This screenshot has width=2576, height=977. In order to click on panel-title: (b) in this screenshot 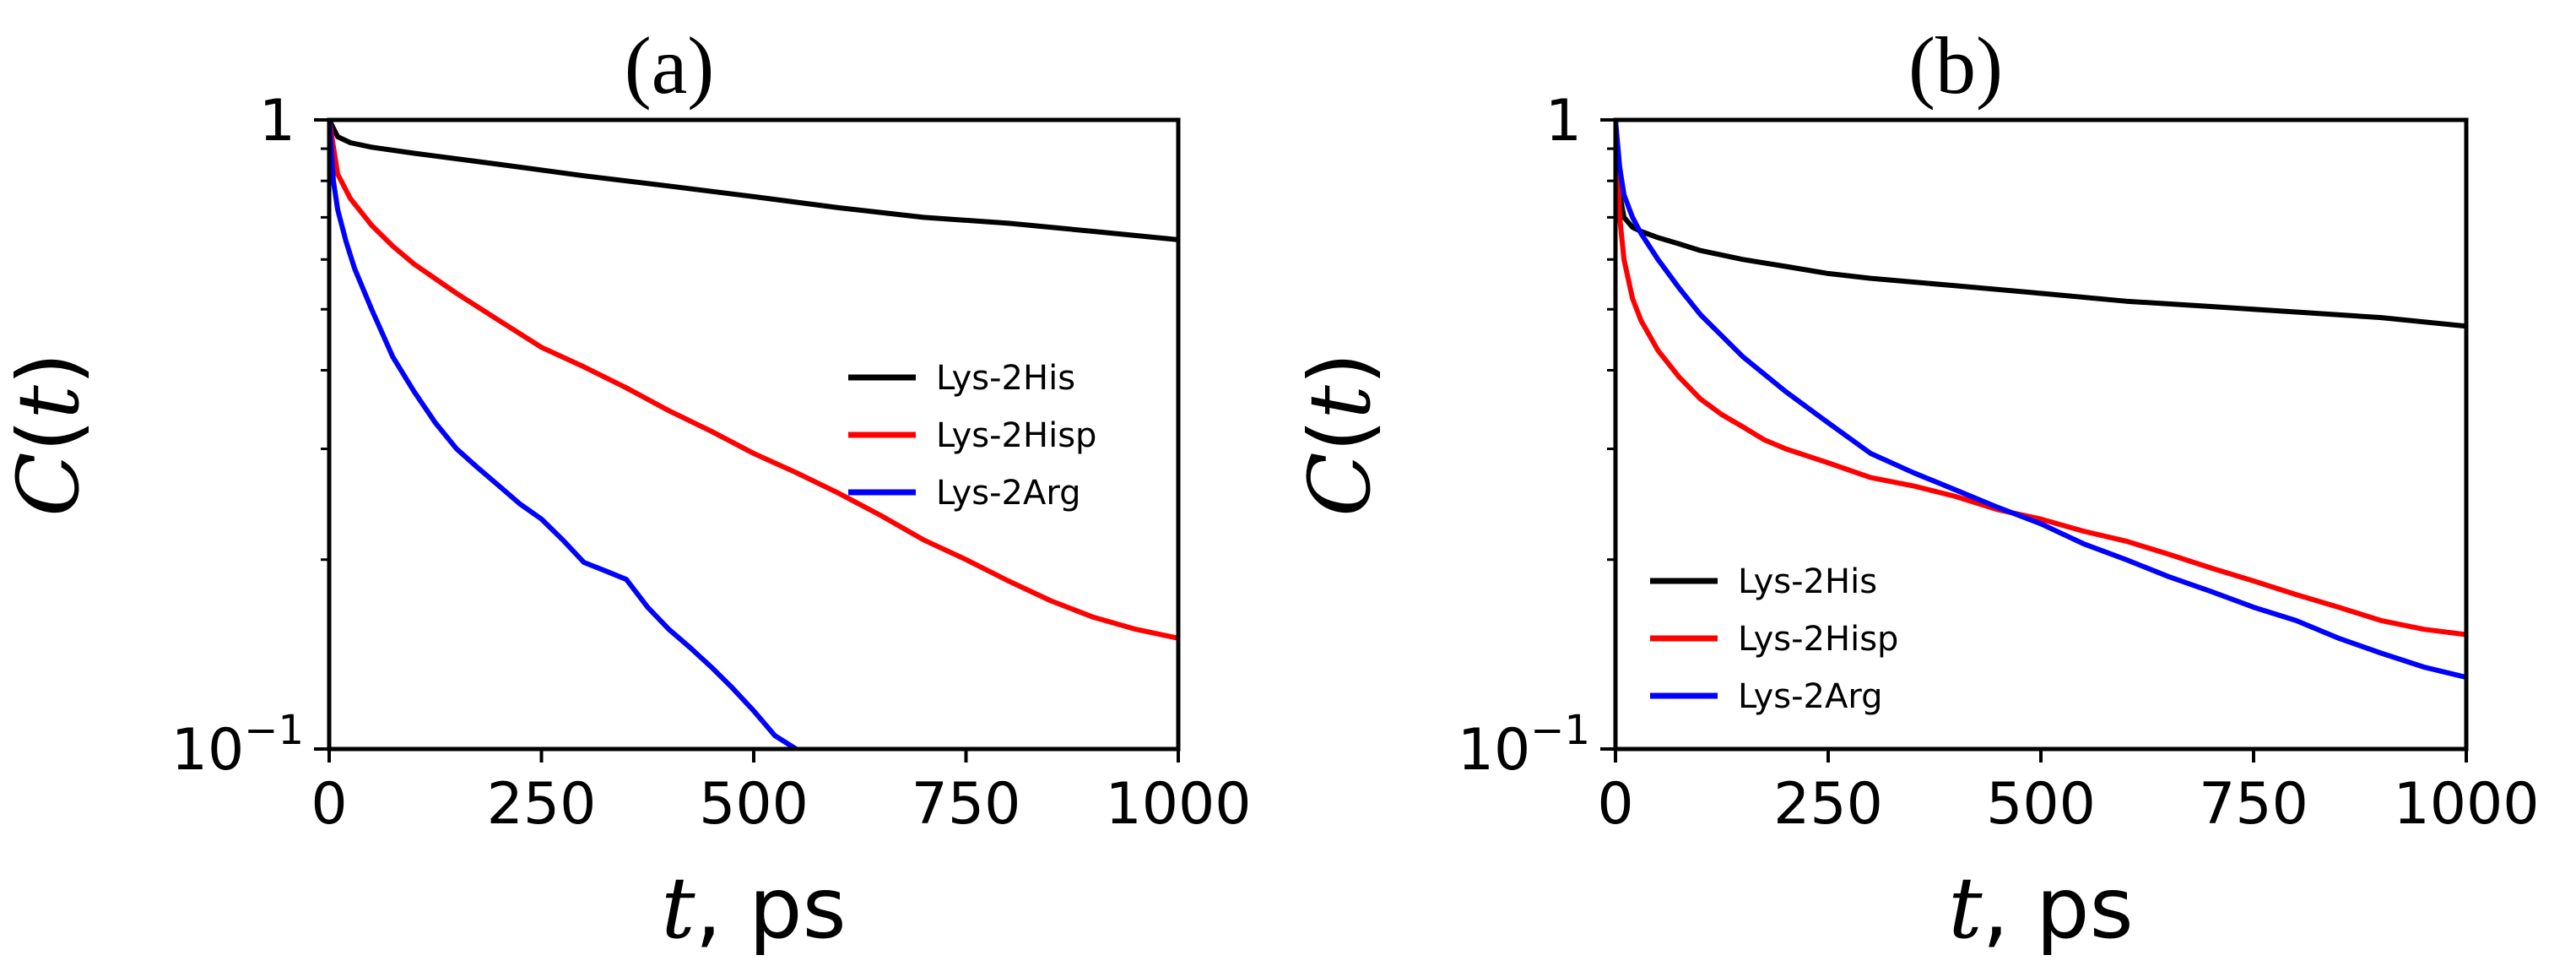, I will do `click(1955, 65)`.